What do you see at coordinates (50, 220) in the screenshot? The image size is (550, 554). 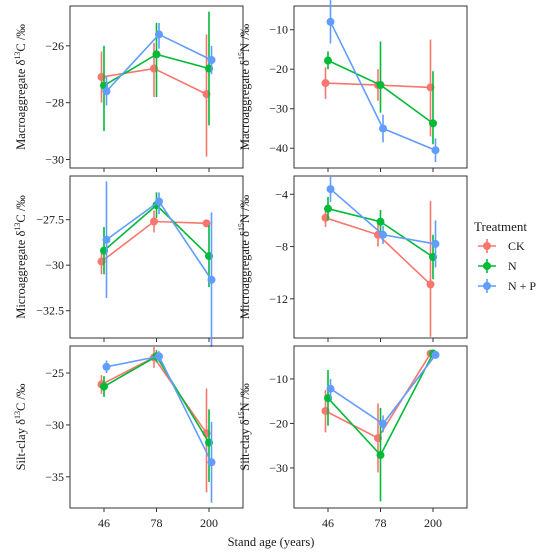 I see `y-tick-label: −27.5` at bounding box center [50, 220].